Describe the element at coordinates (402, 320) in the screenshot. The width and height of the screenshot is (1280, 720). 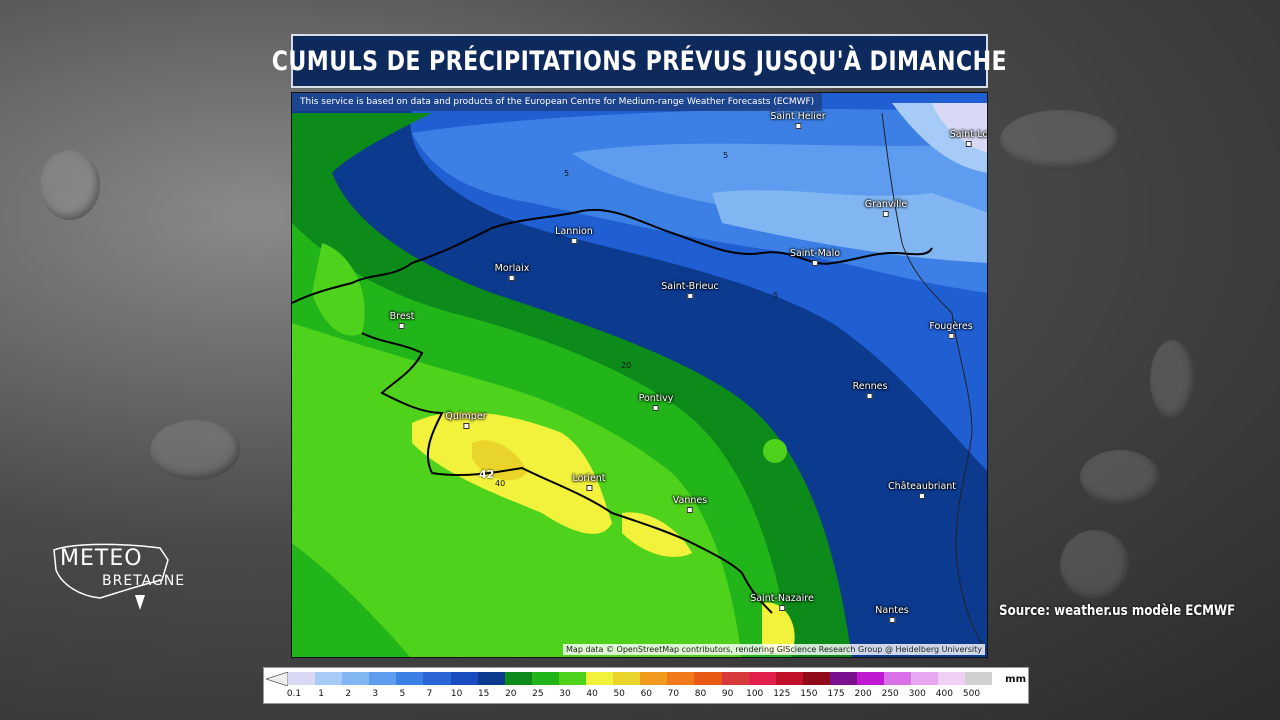
I see `city-marker: Brest` at that location.